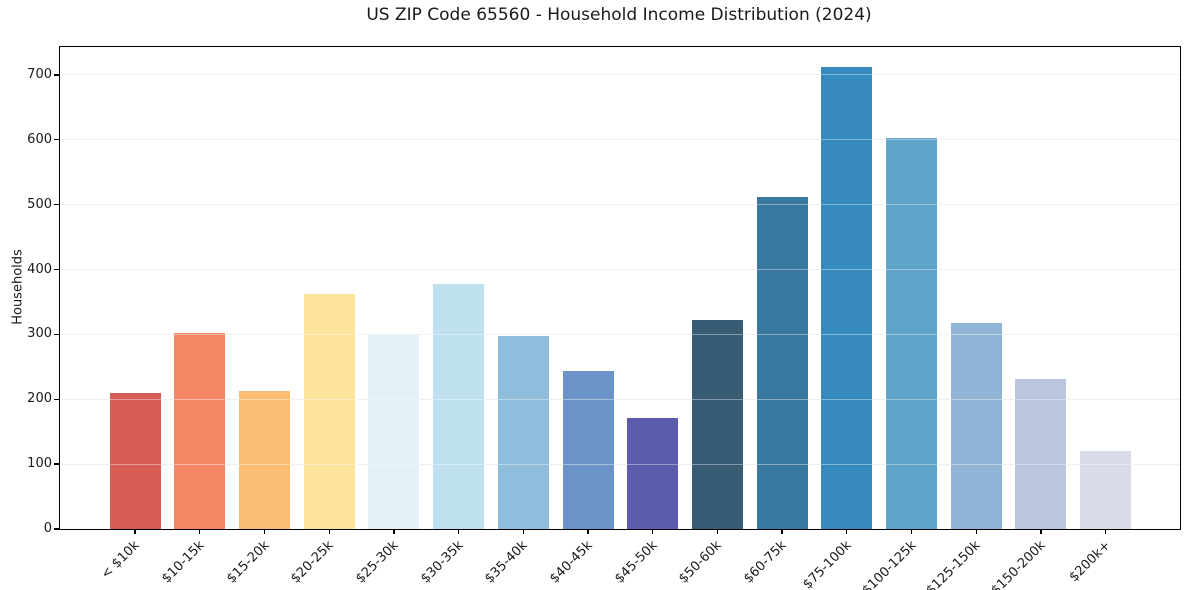 This screenshot has width=1189, height=590. What do you see at coordinates (976, 425) in the screenshot?
I see `bar--125-150k` at bounding box center [976, 425].